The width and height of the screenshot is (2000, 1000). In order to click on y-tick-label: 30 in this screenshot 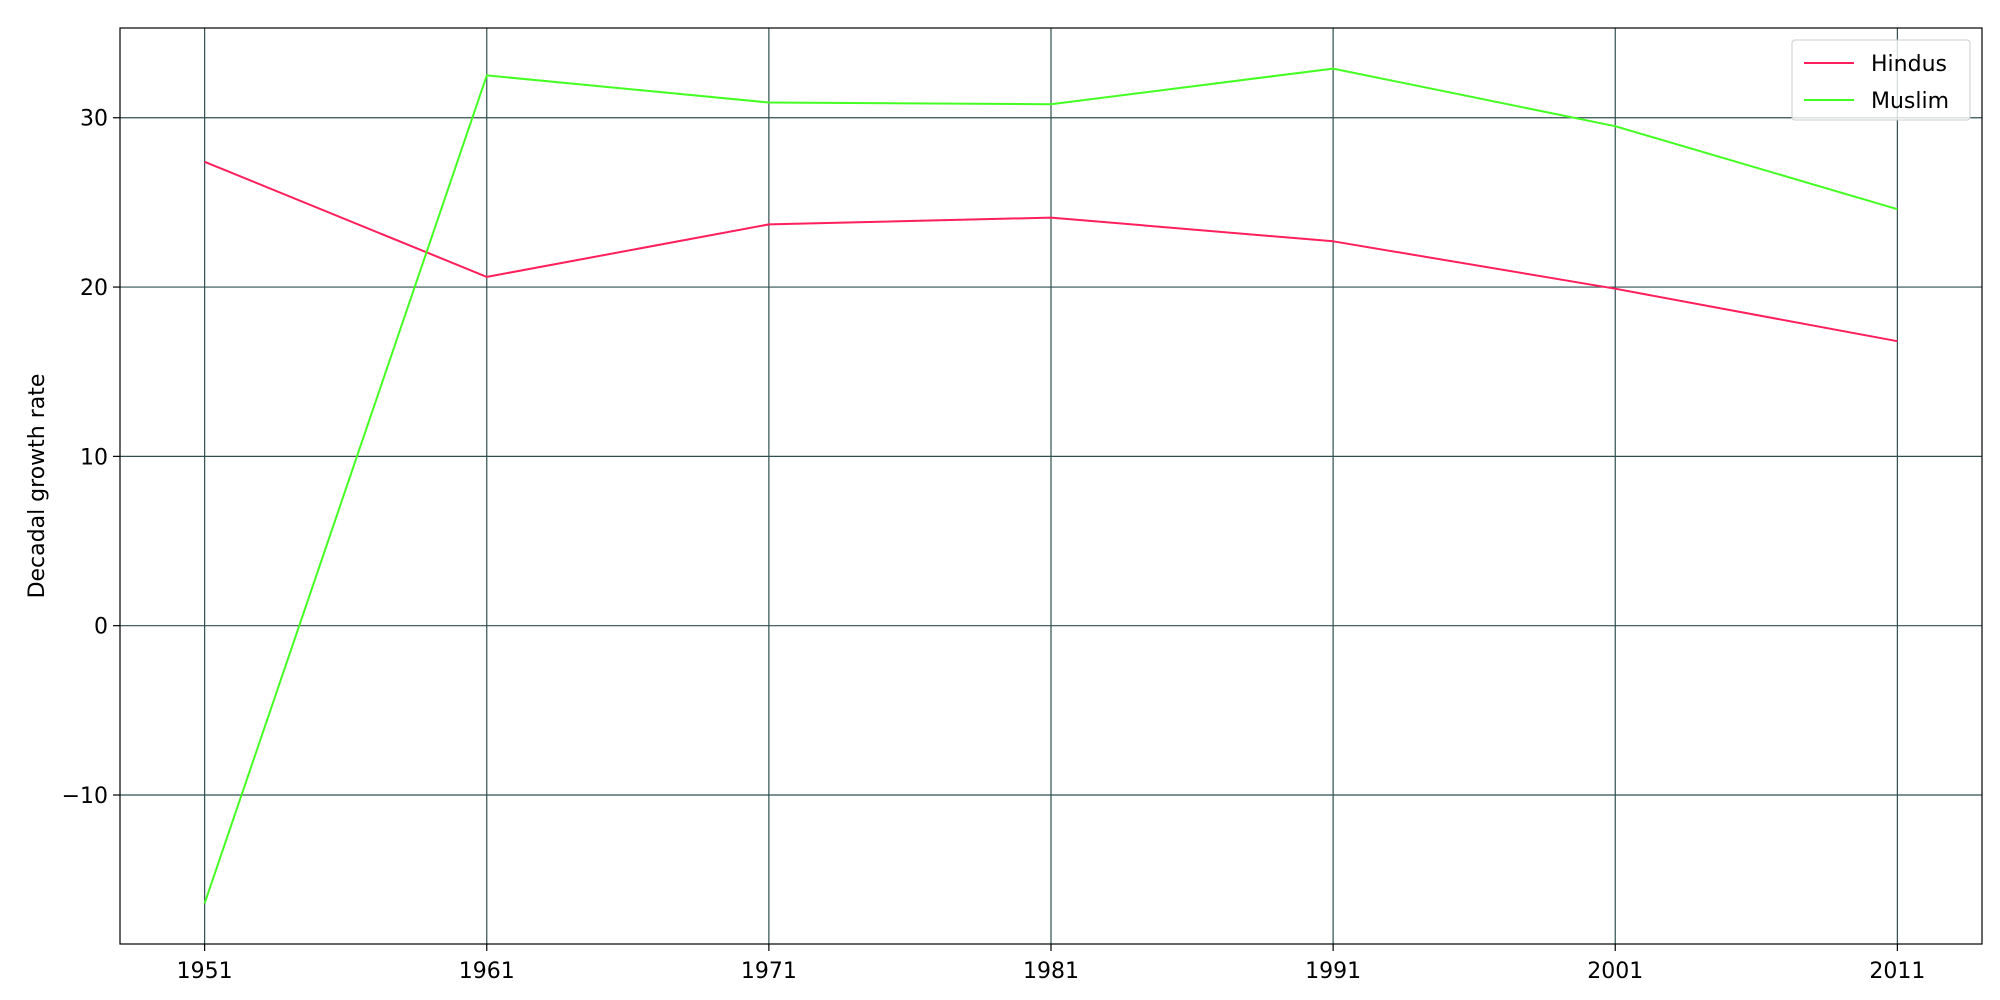, I will do `click(94, 119)`.